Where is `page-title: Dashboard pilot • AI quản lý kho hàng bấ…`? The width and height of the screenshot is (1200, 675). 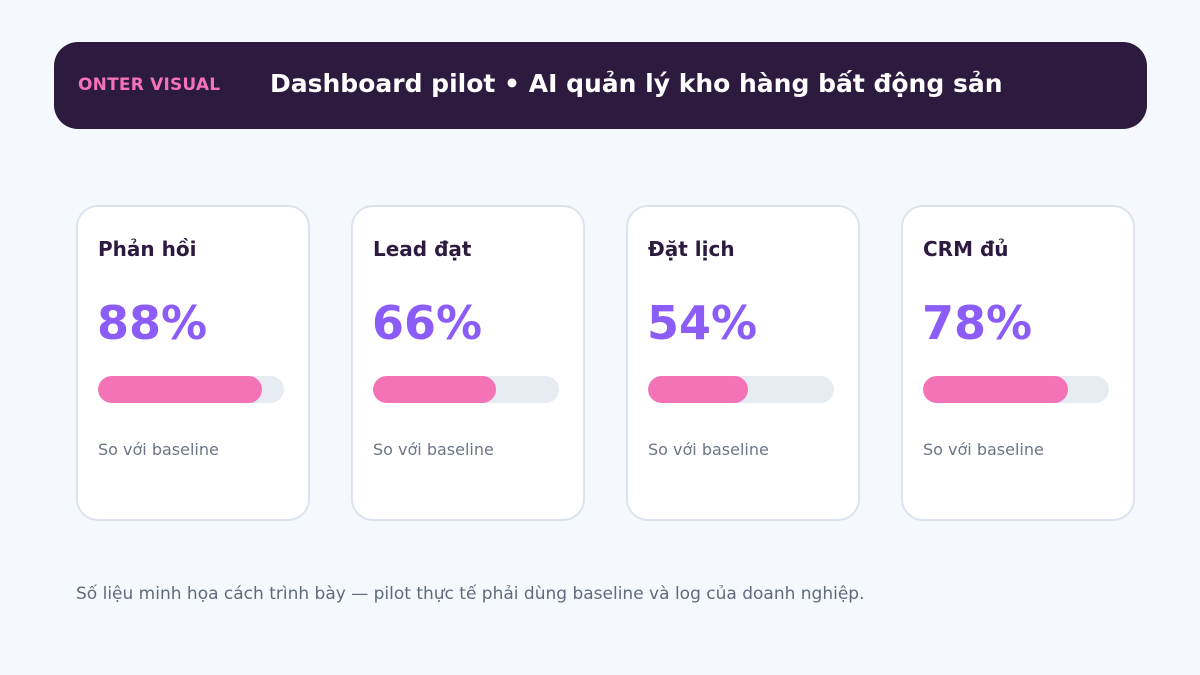
page-title: Dashboard pilot • AI quản lý kho hàng bấ… is located at coordinates (636, 83).